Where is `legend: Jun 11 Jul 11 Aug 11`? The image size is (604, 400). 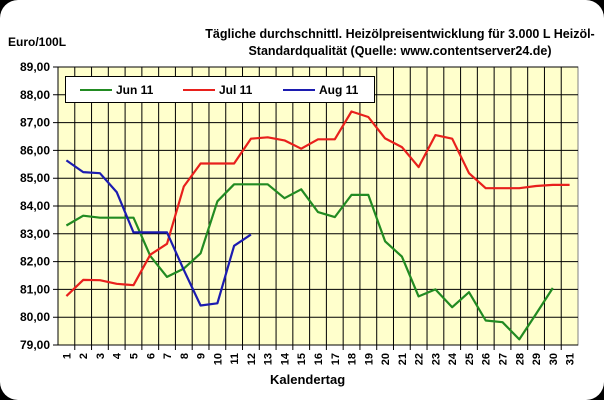
legend: Jun 11 Jul 11 Aug 11 is located at coordinates (220, 89).